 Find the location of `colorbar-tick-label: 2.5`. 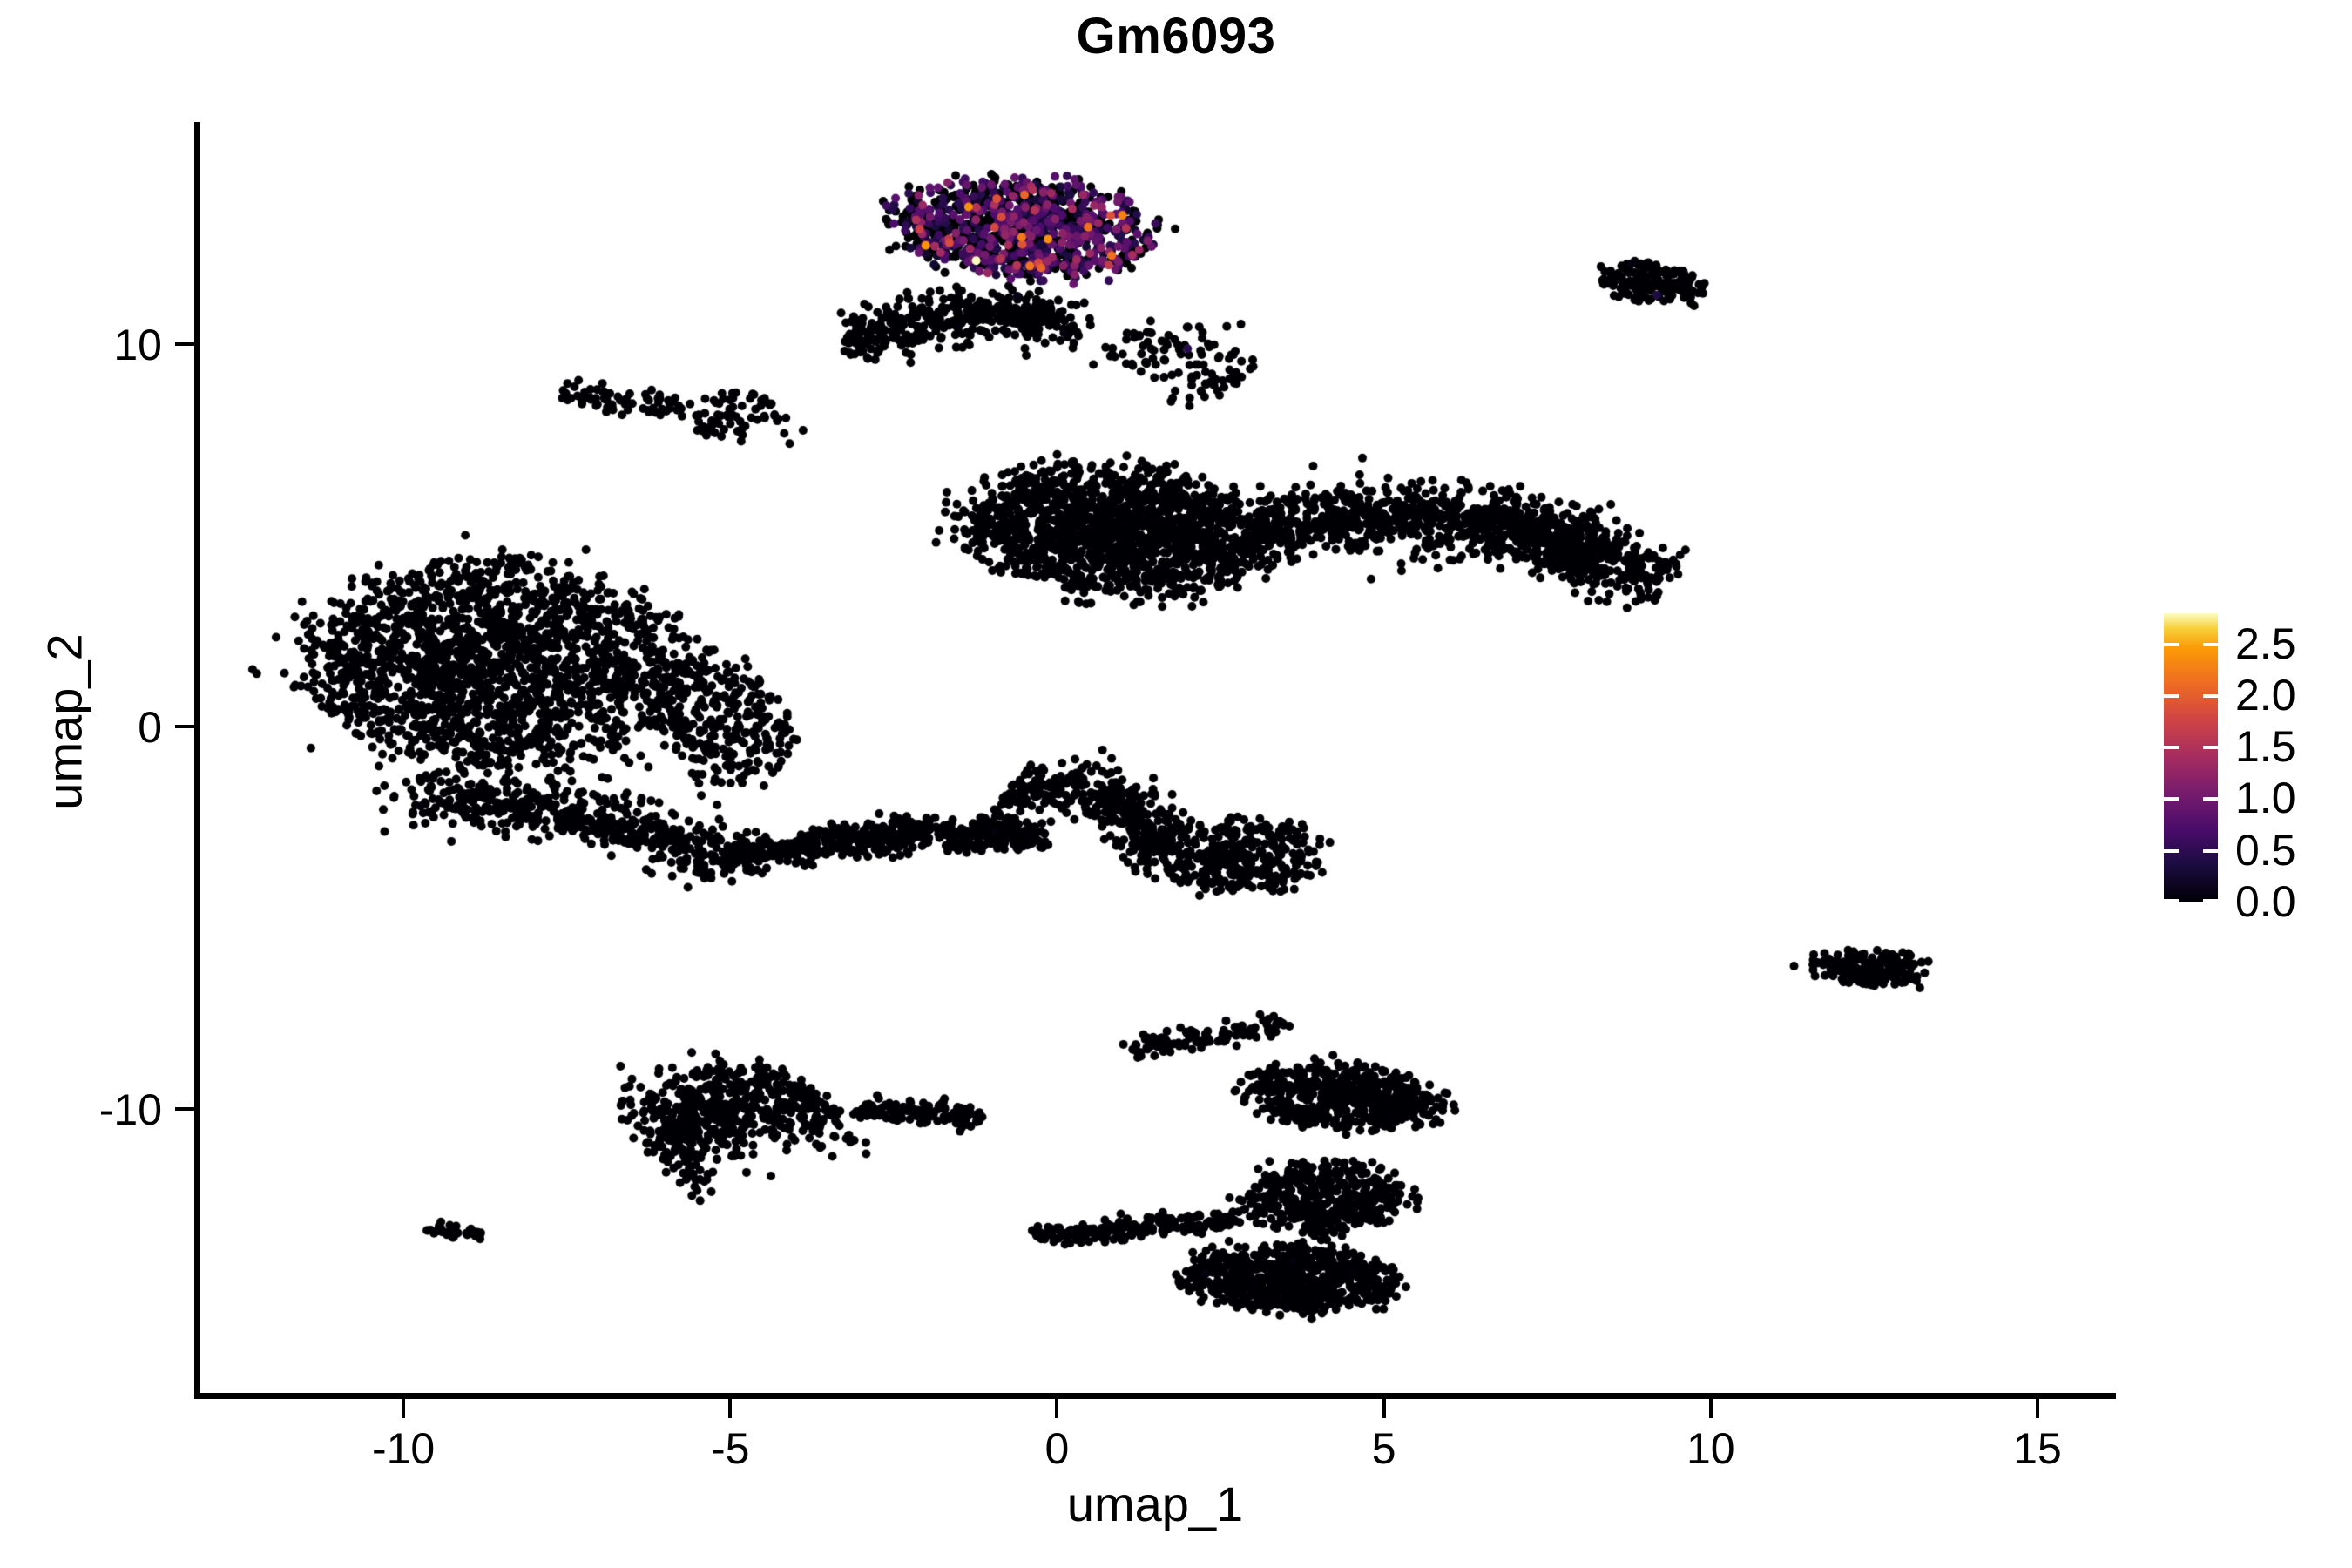

colorbar-tick-label: 2.5 is located at coordinates (2265, 643).